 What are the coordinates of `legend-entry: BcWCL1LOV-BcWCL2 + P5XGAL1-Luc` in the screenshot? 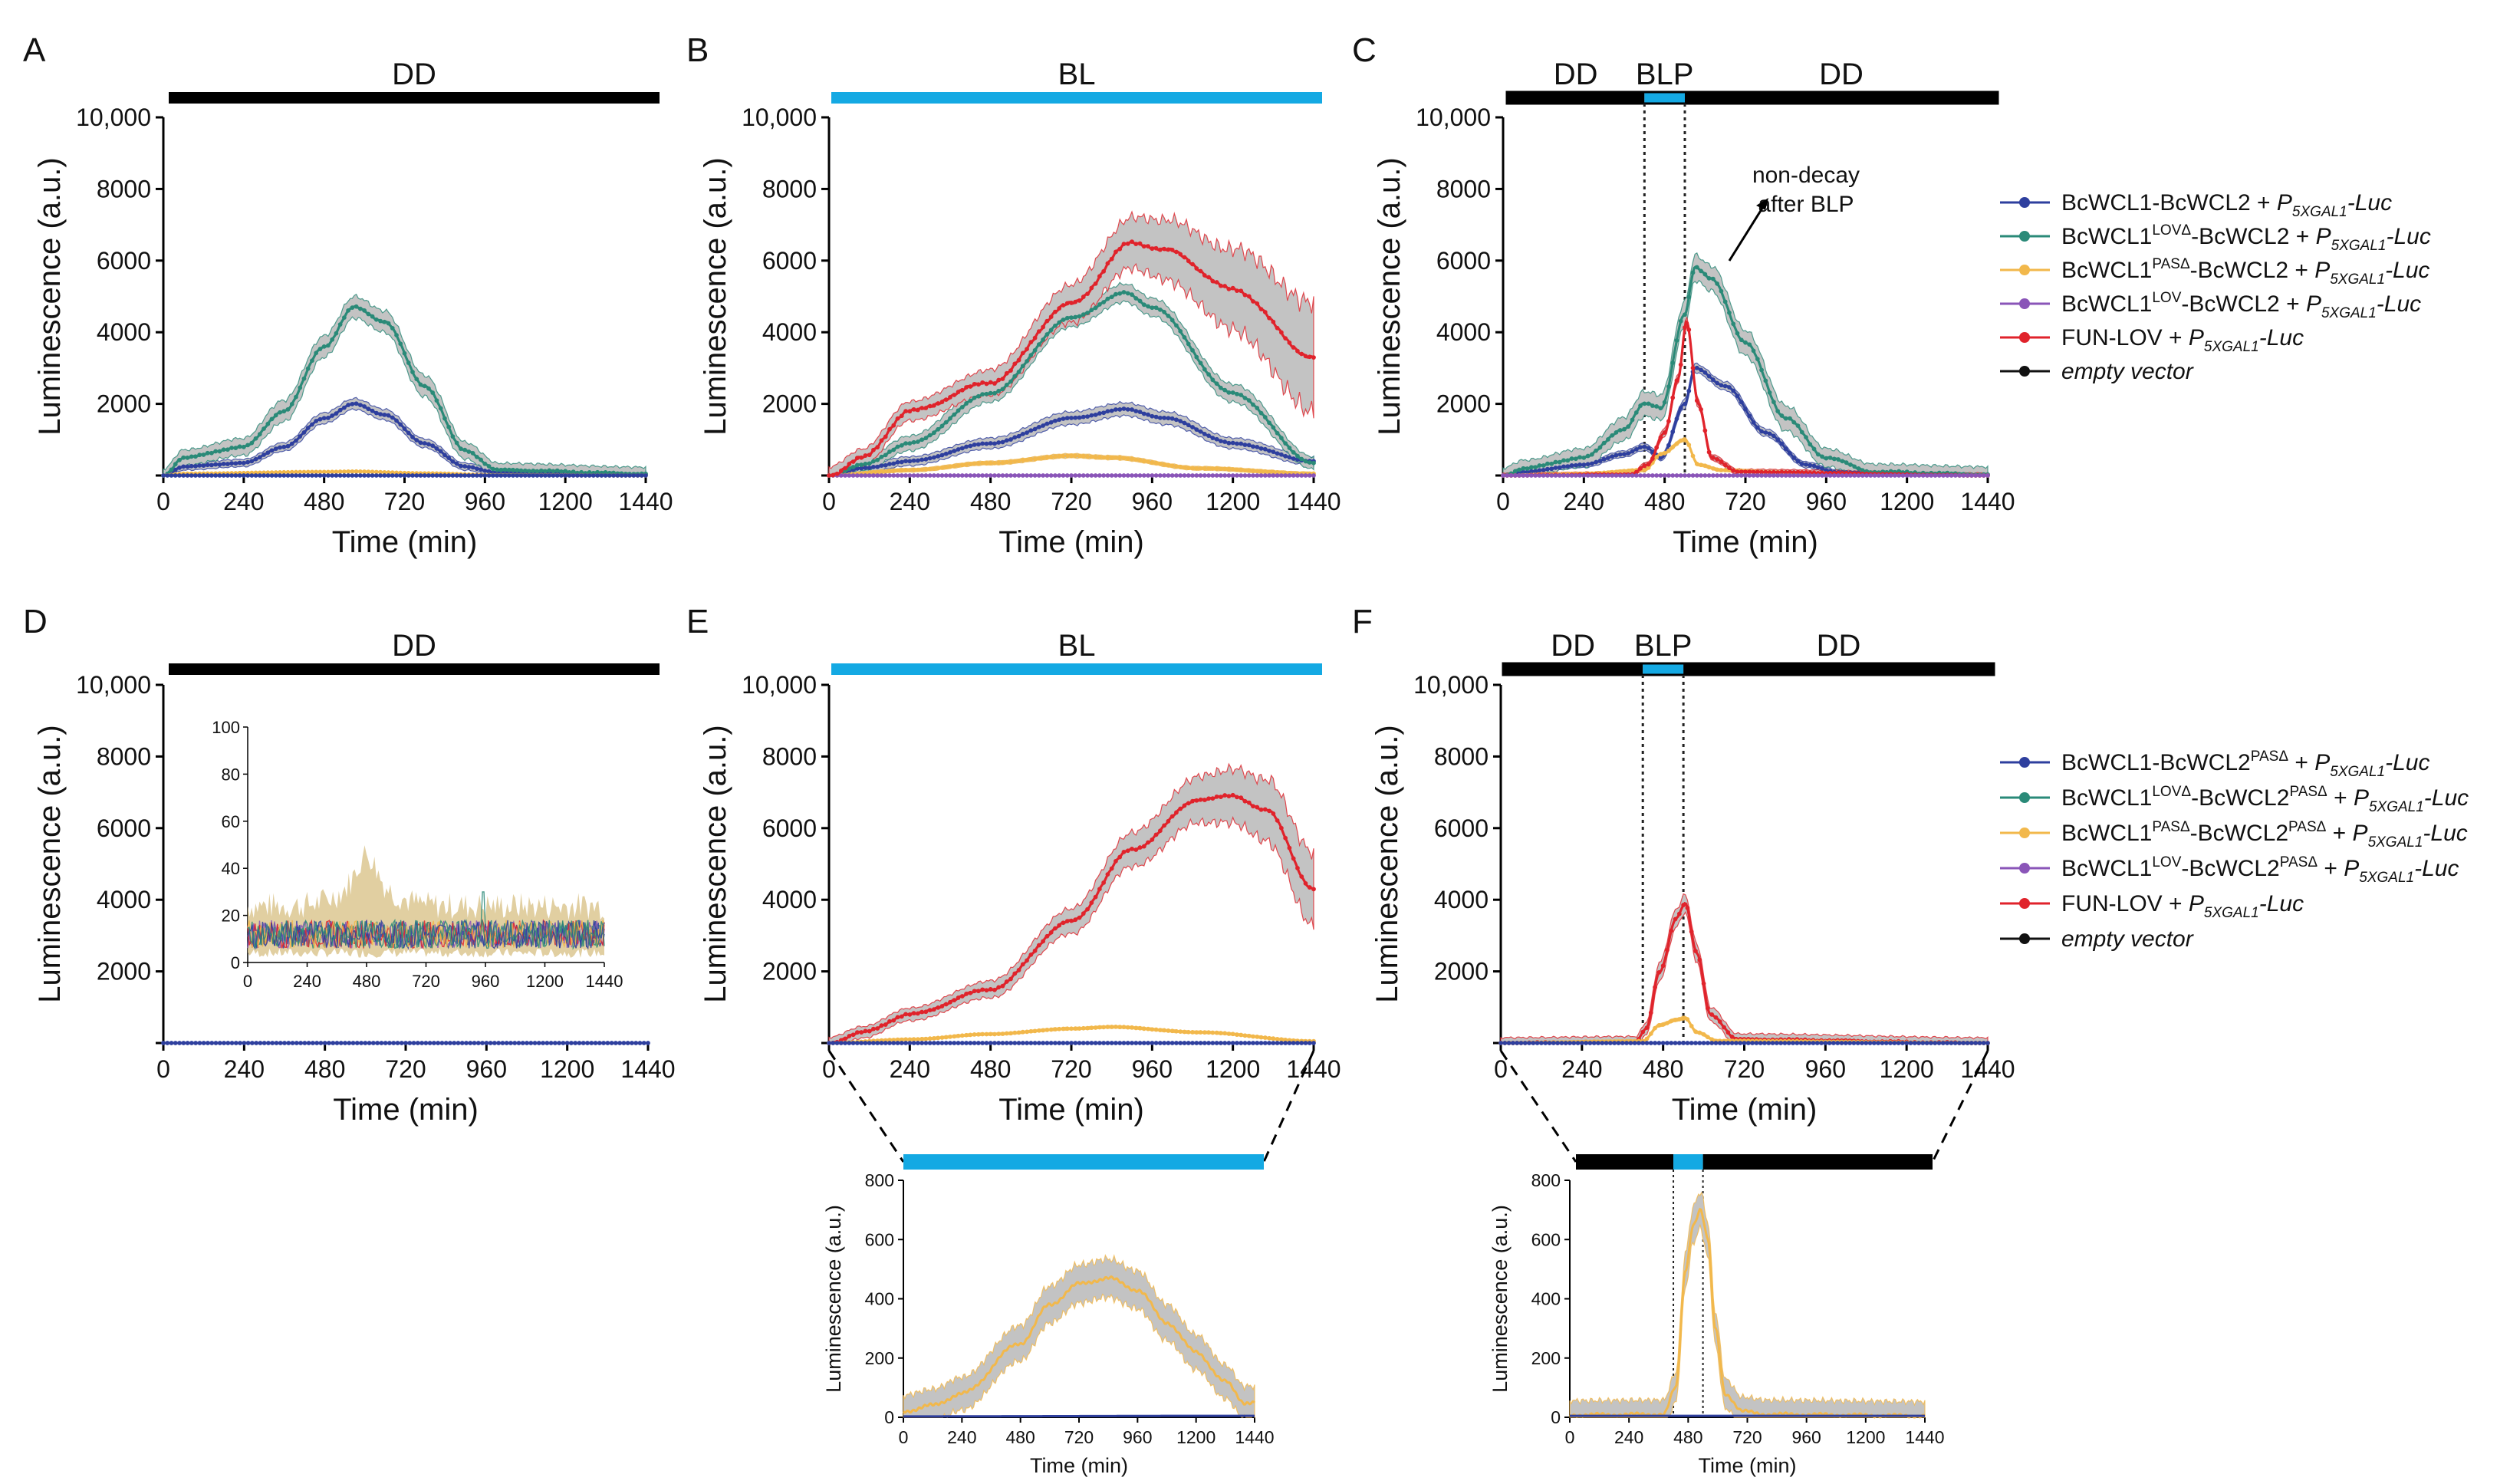 It's located at (2241, 305).